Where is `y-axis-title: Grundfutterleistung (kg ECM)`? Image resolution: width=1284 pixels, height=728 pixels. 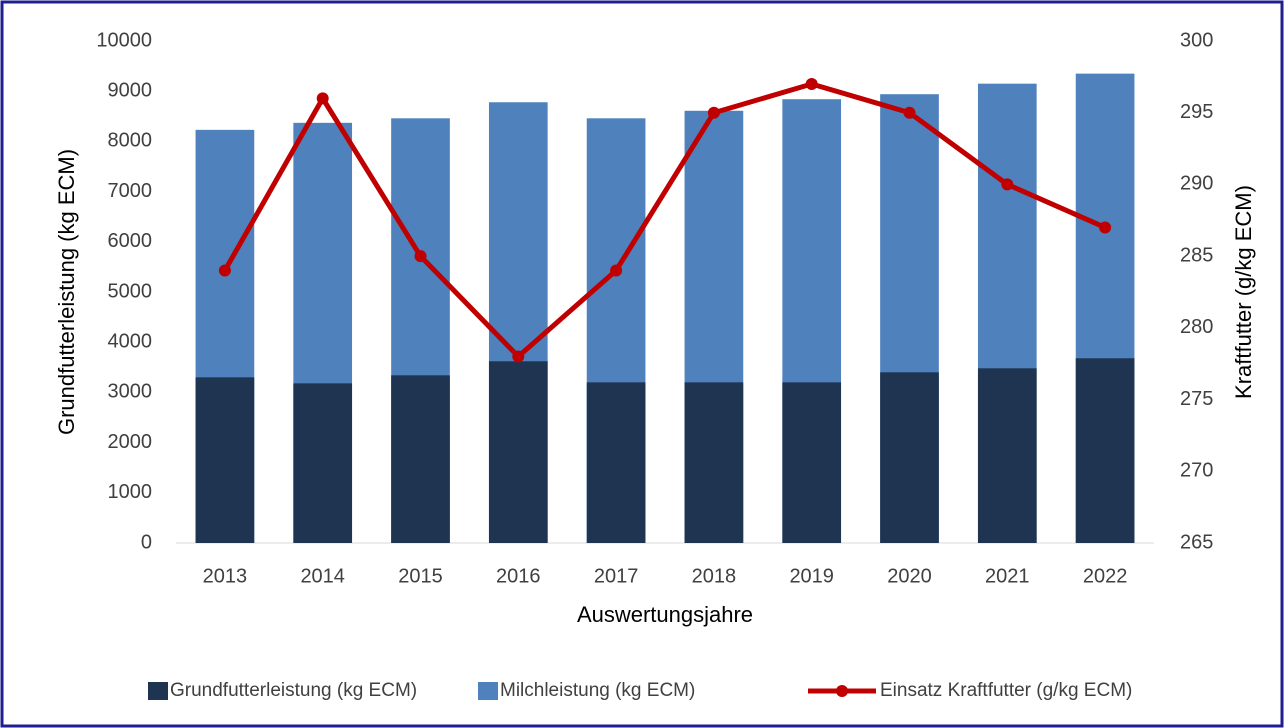 y-axis-title: Grundfutterleistung (kg ECM) is located at coordinates (66, 292).